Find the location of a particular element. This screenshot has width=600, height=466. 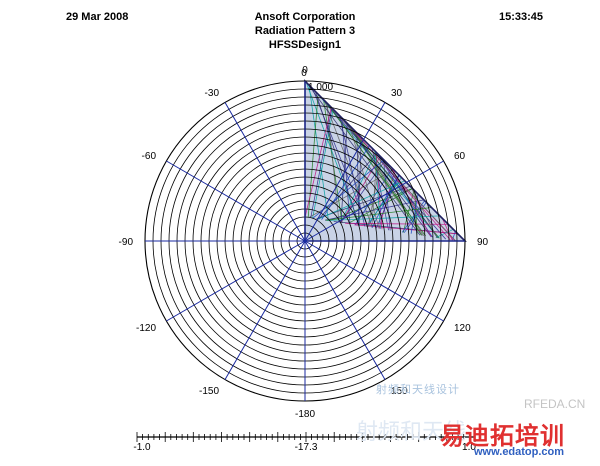

plot-title: Radiation Pattern 3 is located at coordinates (305, 31).